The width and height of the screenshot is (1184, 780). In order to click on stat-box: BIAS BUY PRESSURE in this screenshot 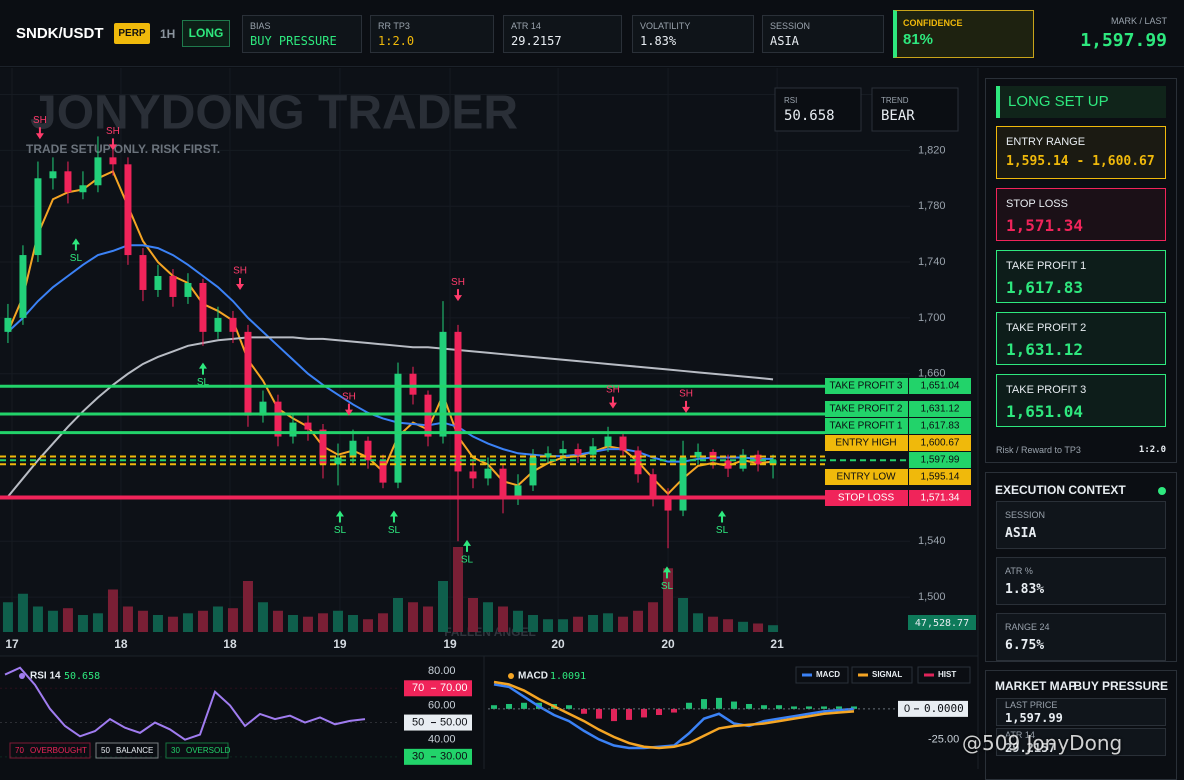, I will do `click(302, 34)`.